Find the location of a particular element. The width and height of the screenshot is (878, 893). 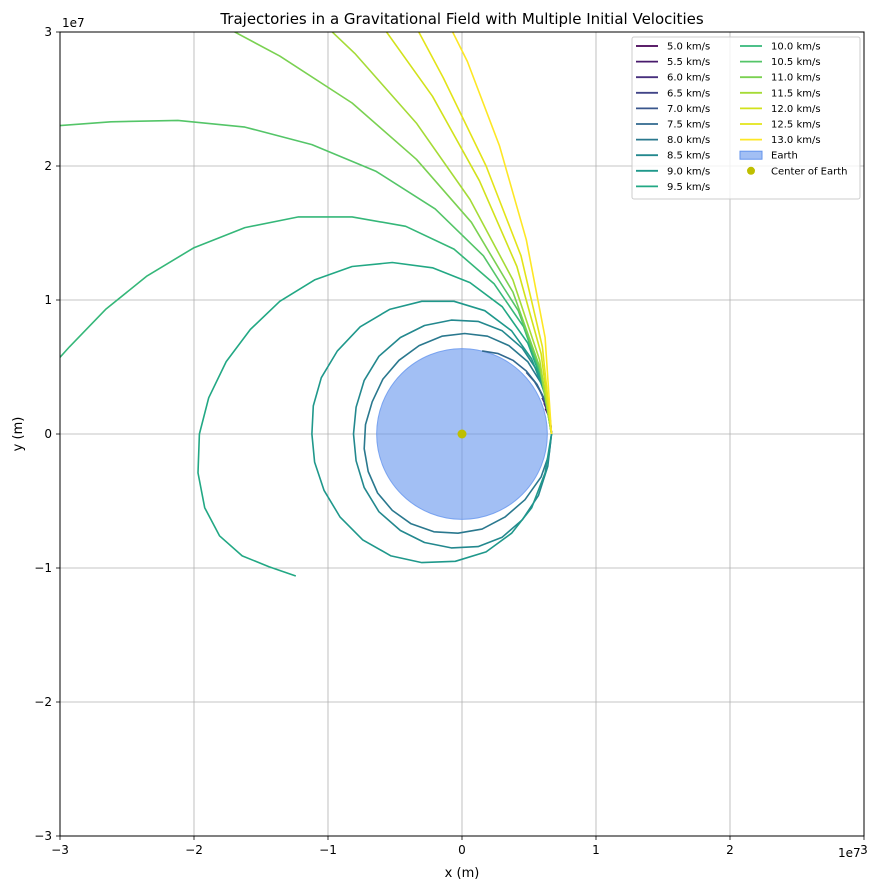

y-tick-label: 3 is located at coordinates (48, 32).